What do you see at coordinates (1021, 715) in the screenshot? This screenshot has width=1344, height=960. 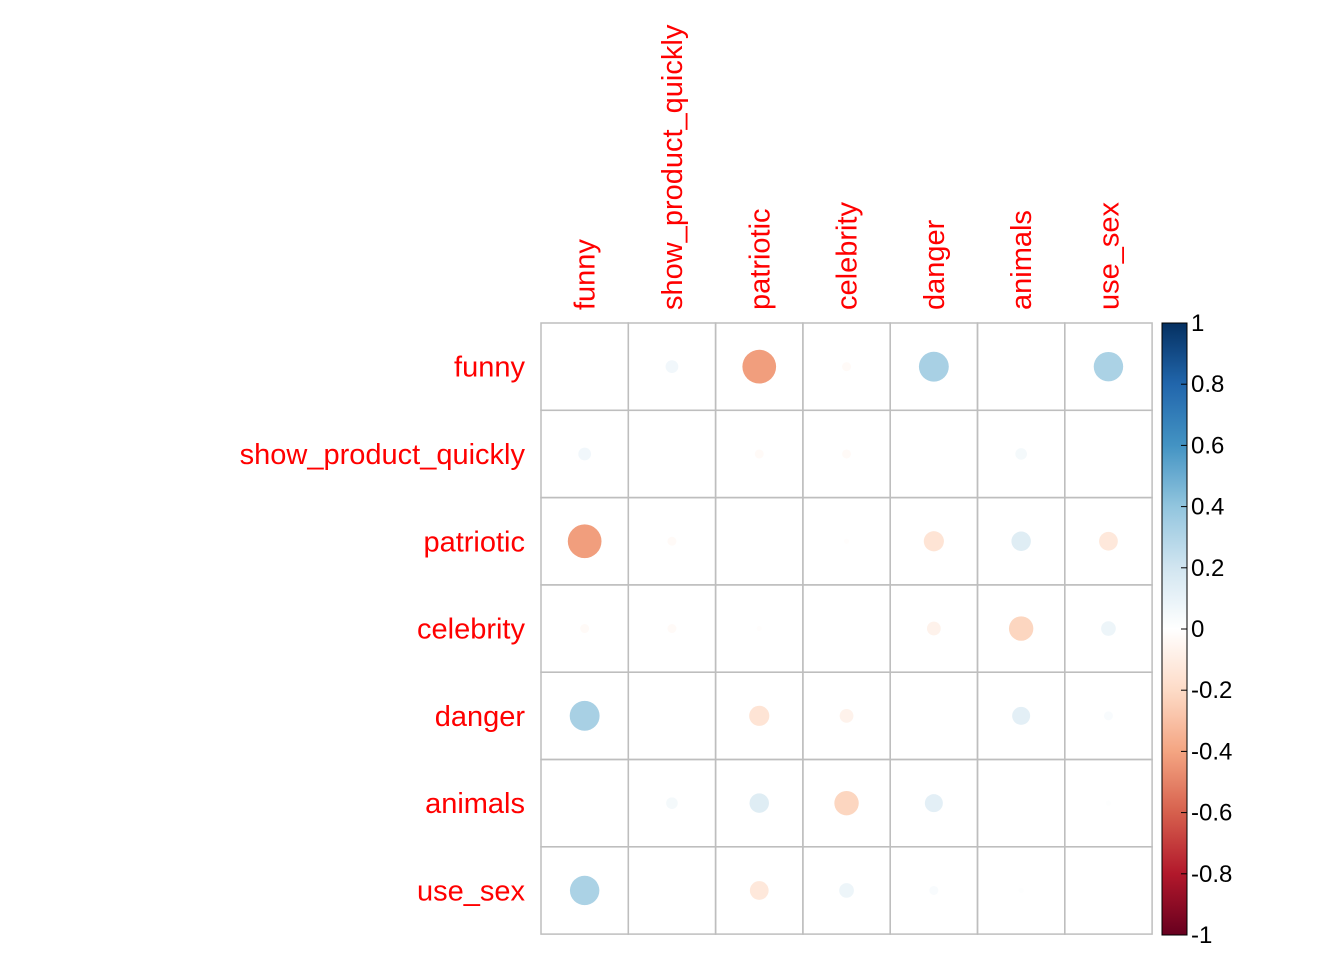 I see `corr-circle-danger-animals` at bounding box center [1021, 715].